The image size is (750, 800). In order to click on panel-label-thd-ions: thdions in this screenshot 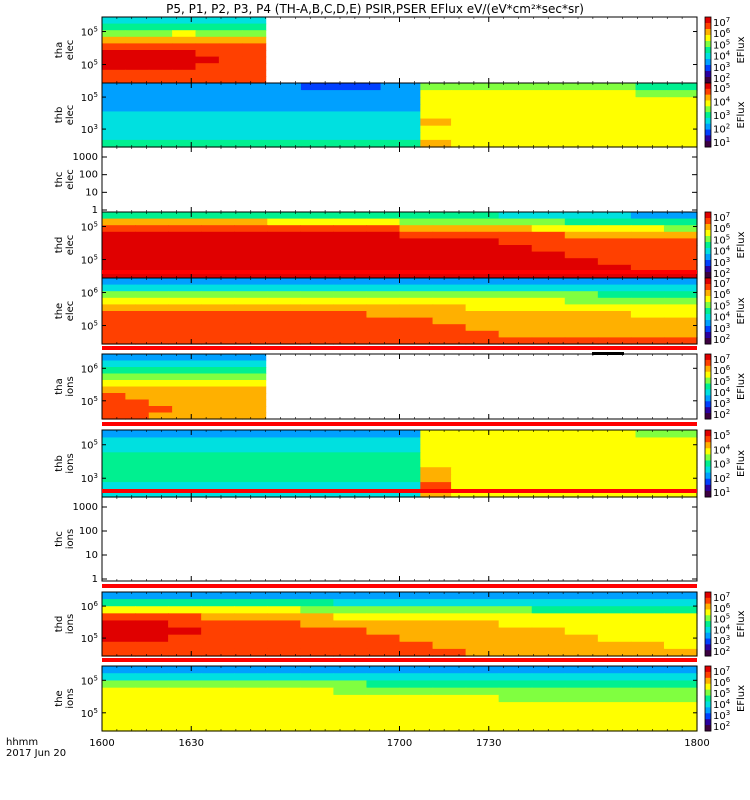, I will do `click(65, 624)`.